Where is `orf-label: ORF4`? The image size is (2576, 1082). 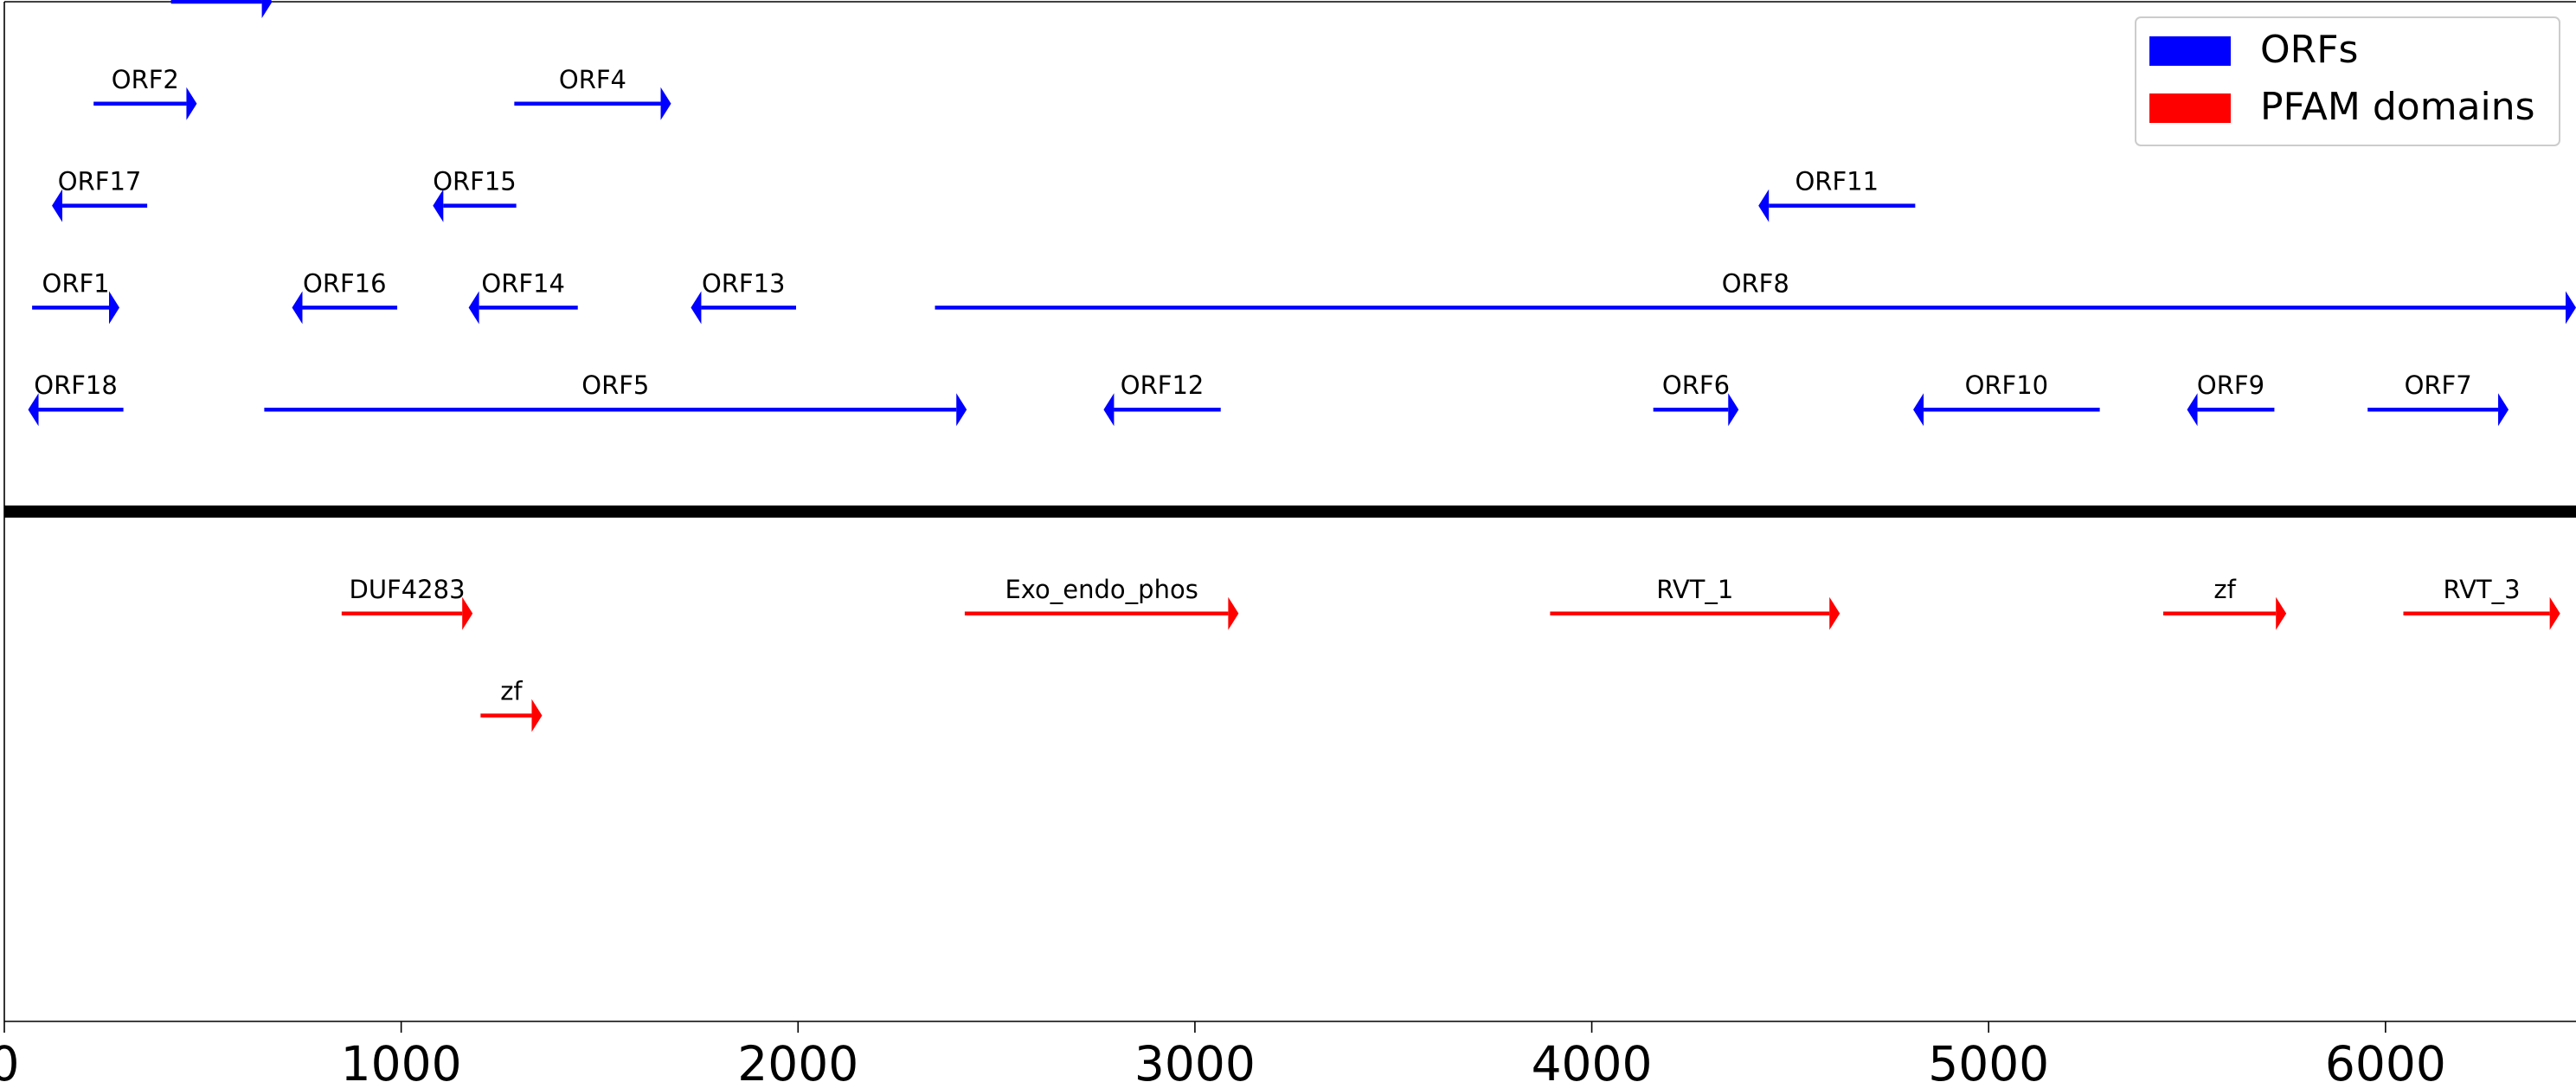
orf-label: ORF4 is located at coordinates (593, 79).